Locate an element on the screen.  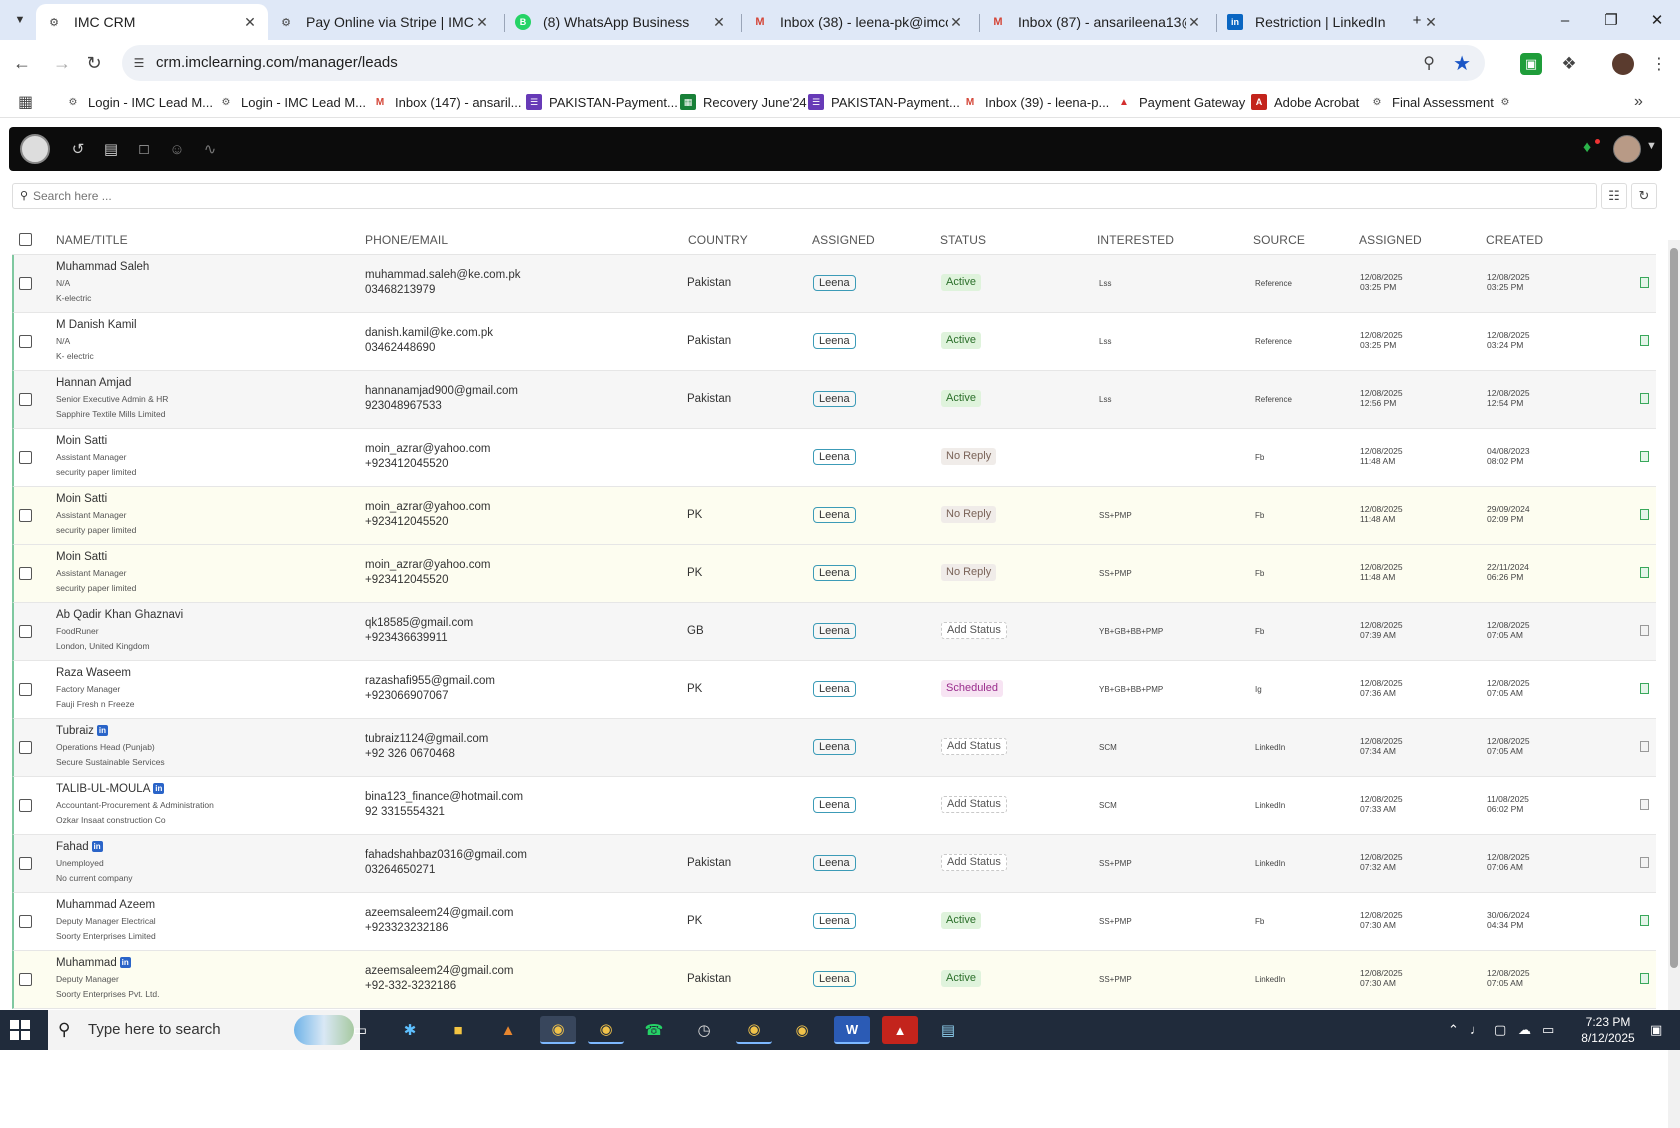
taskbar-search: ⚲ Type here to search is located at coordinates (204, 1030).